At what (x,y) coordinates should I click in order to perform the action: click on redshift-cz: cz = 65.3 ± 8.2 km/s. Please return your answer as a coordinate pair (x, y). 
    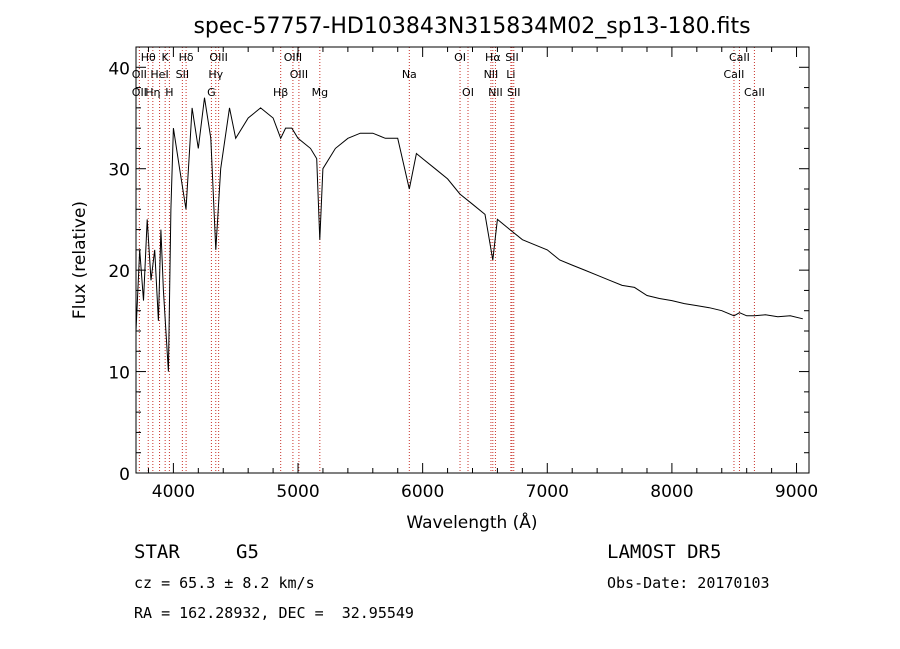
    Looking at the image, I should click on (224, 583).